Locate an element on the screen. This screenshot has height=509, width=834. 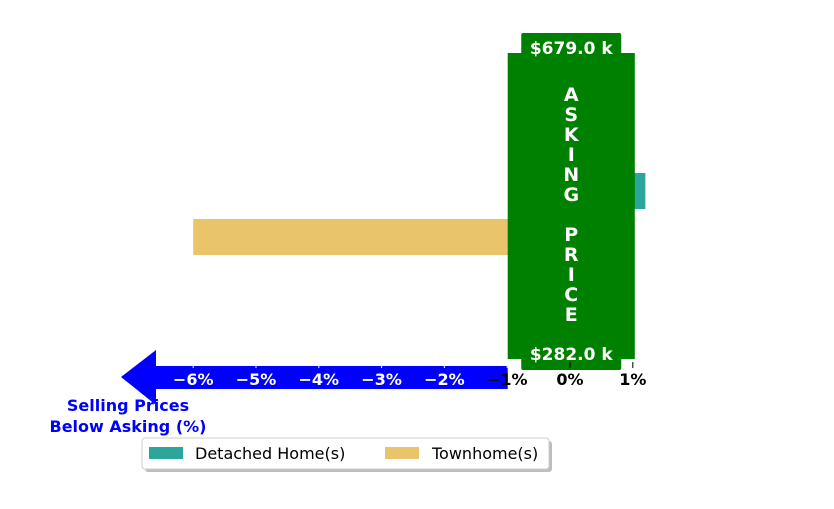
asking-price-letter: N is located at coordinates (571, 175).